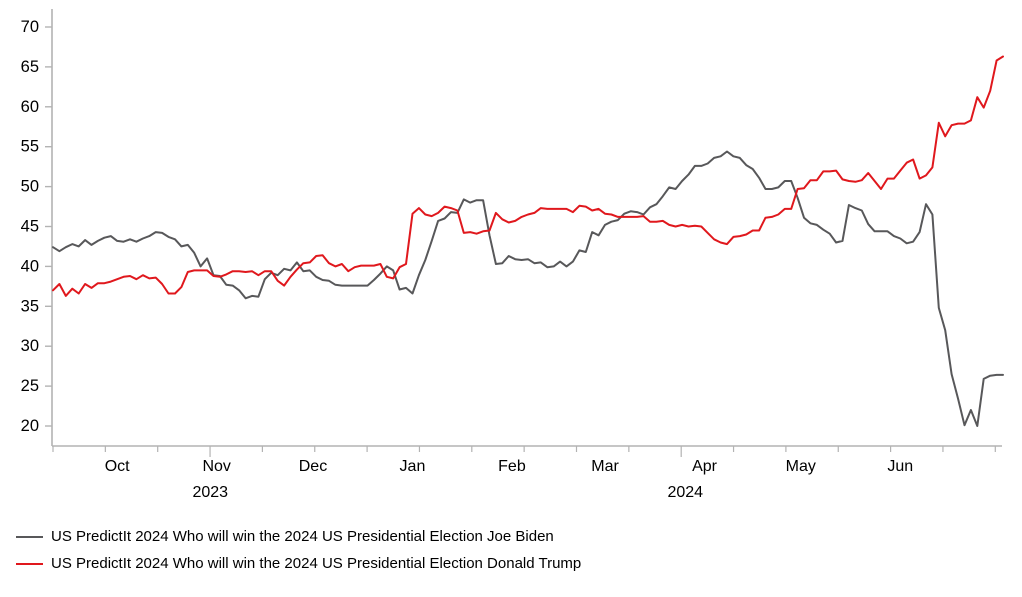 Image resolution: width=1022 pixels, height=597 pixels. What do you see at coordinates (216, 466) in the screenshot?
I see `month-label: Nov` at bounding box center [216, 466].